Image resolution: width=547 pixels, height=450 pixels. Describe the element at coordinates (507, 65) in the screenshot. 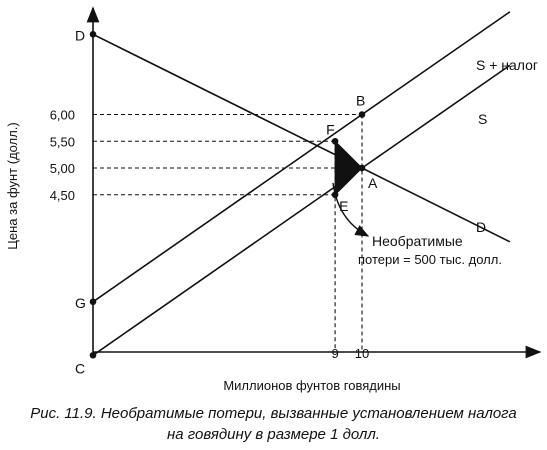

I see `label-supply-tax: S + налог` at that location.